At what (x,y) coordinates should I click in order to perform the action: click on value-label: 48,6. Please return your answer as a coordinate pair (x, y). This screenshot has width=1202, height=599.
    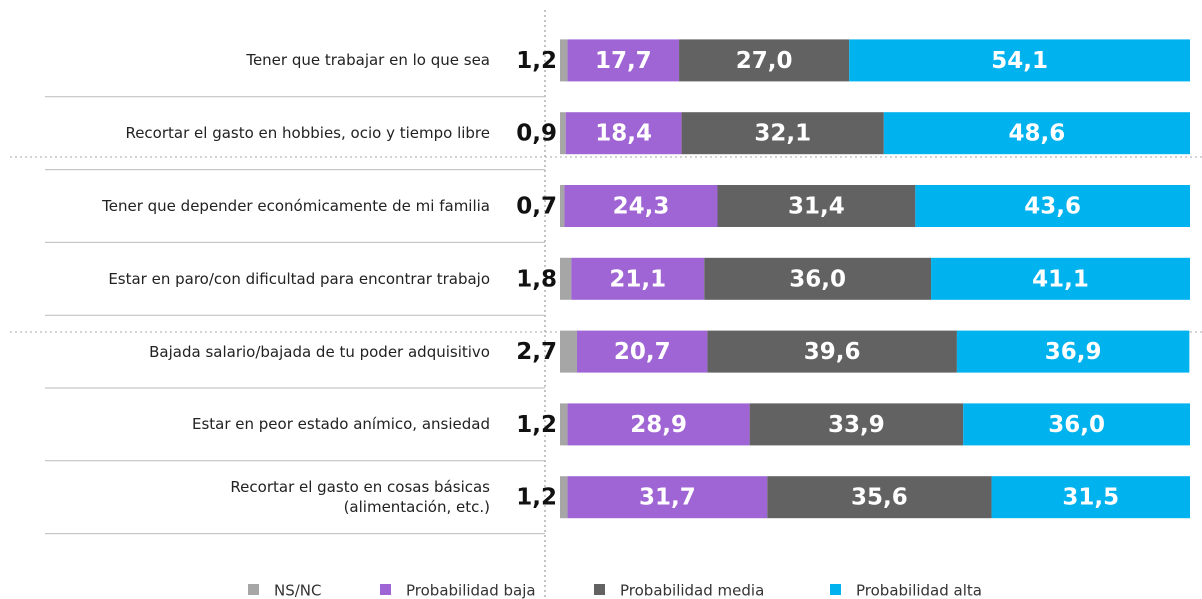
    Looking at the image, I should click on (1037, 134).